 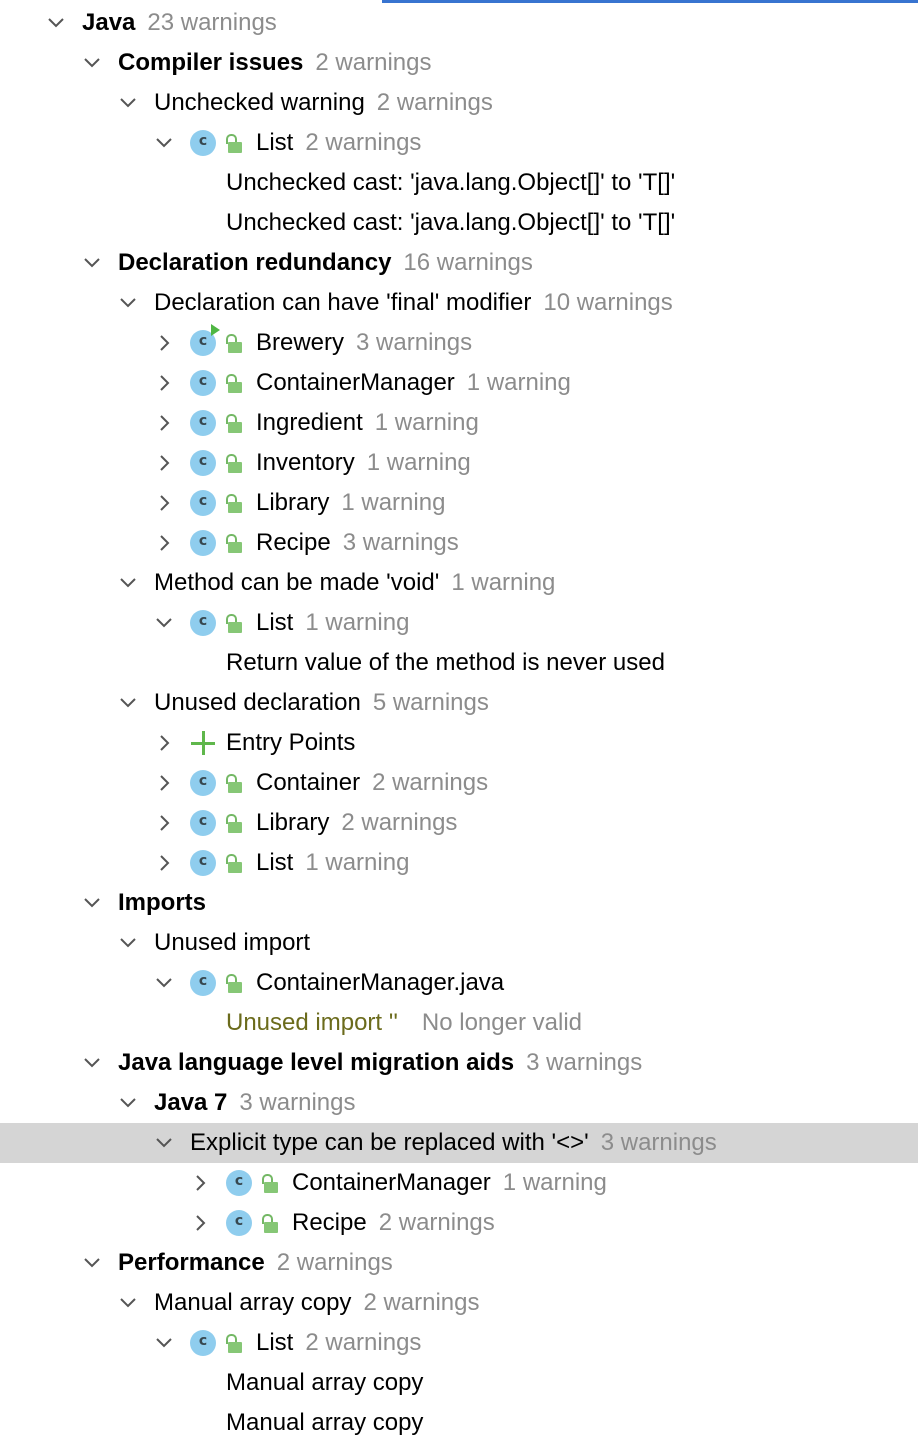 I want to click on tree-node-unchecked-warning: Unchecked warning 2 warnings, so click(x=459, y=103).